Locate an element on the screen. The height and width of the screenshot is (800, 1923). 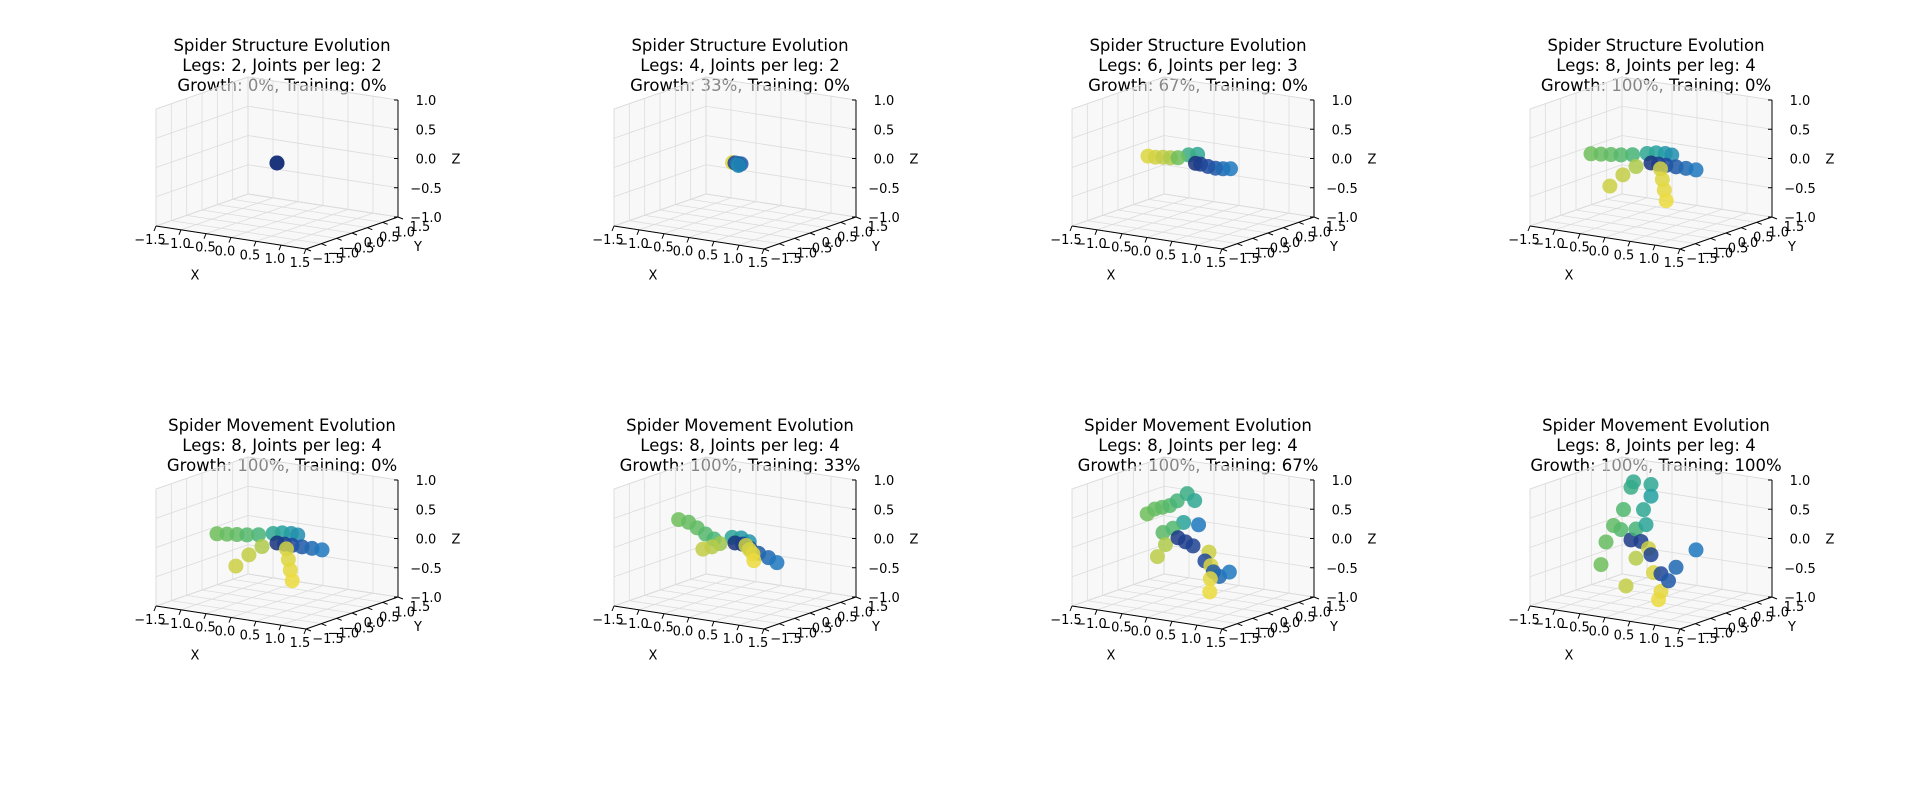
x-tick-label: 0.5 is located at coordinates (250, 255).